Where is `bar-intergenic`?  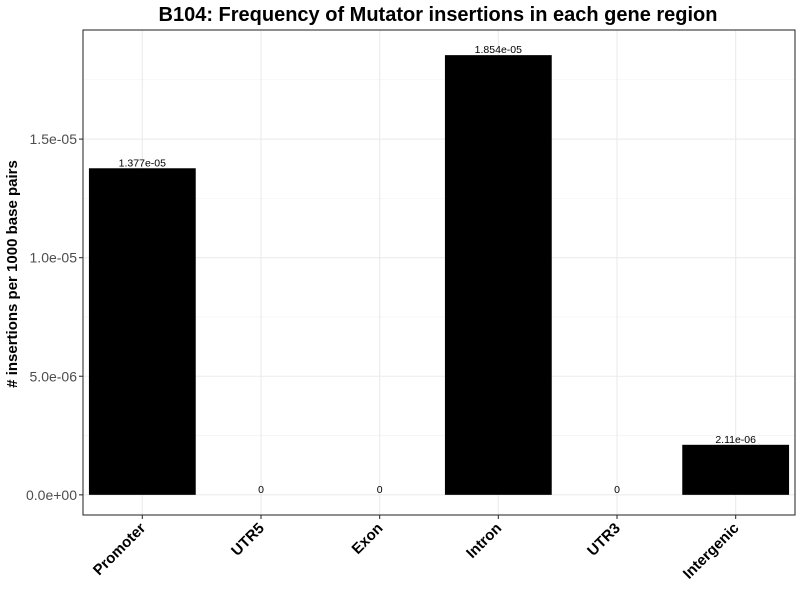 bar-intergenic is located at coordinates (736, 469).